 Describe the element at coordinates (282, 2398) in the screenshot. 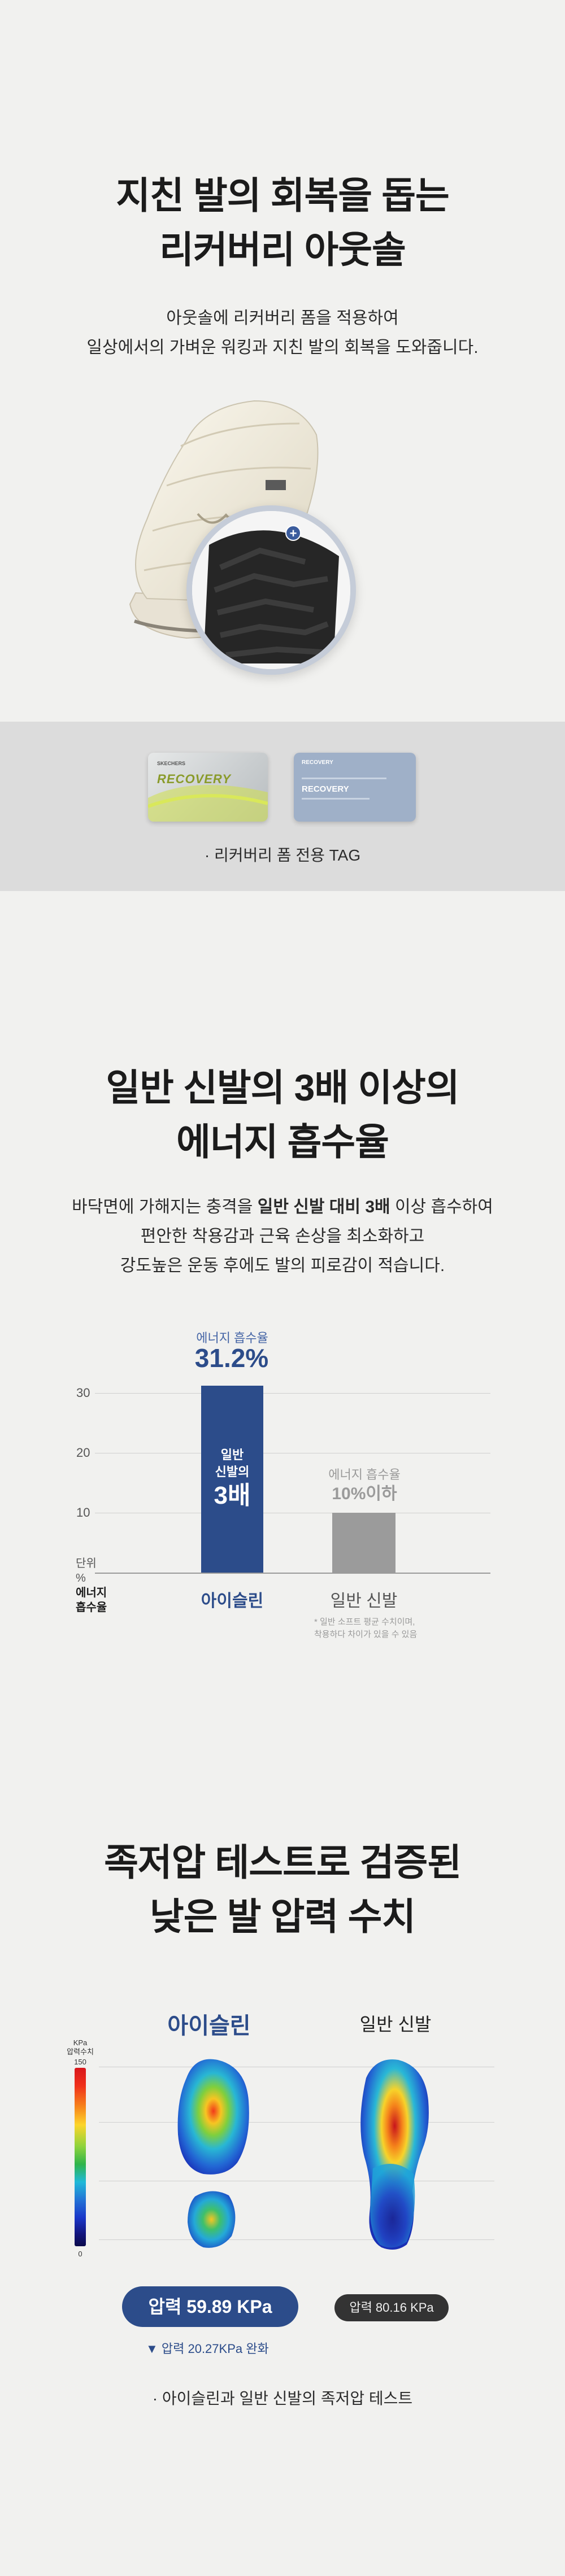

I see `footprint-test-caption: · 아이슬린과 일반 신발의 족저압 테스트` at that location.